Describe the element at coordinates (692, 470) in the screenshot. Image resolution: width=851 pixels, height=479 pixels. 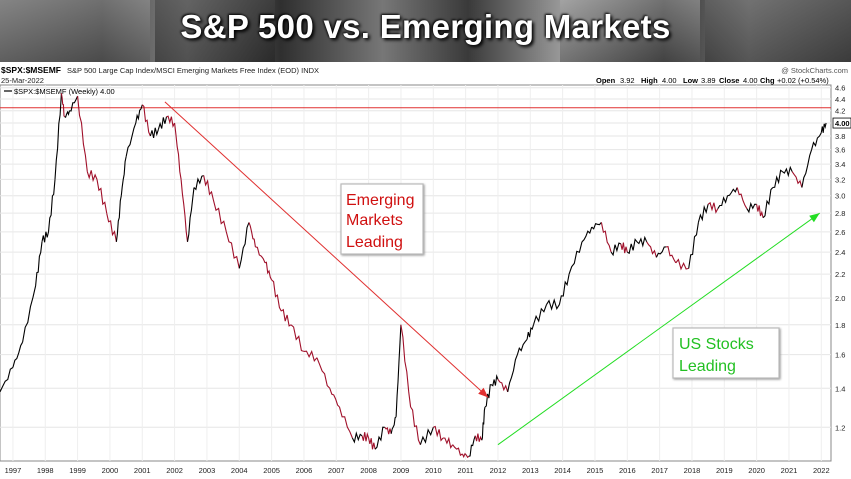
I see `x-tick-label: 2018` at that location.